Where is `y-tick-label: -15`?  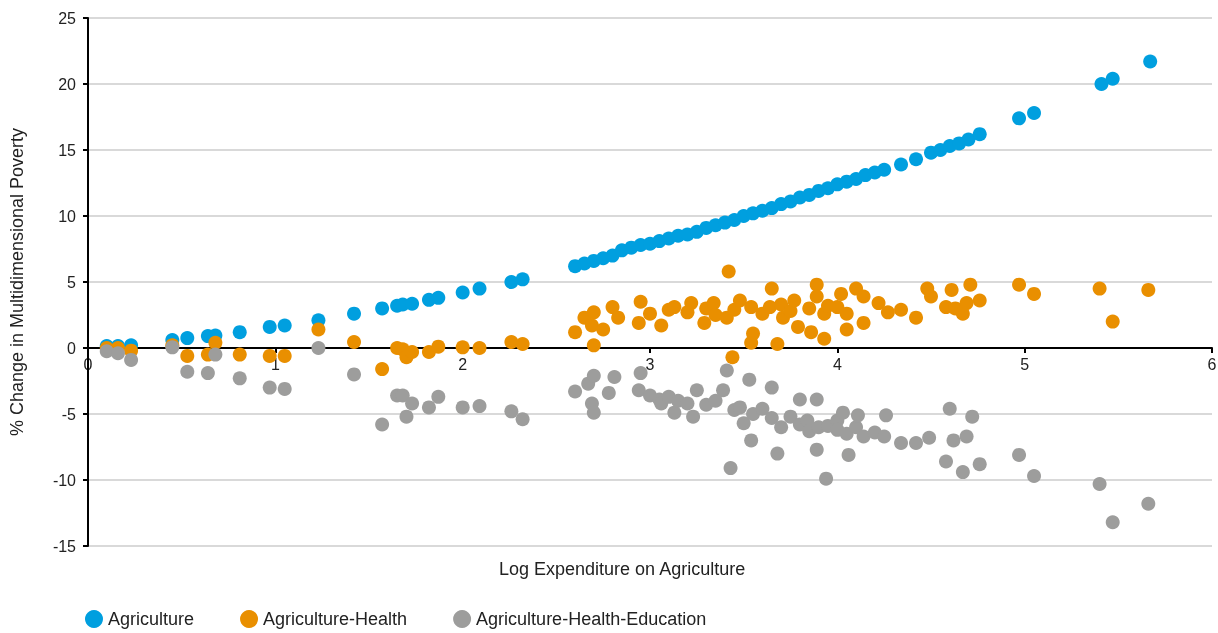 y-tick-label: -15 is located at coordinates (64, 546).